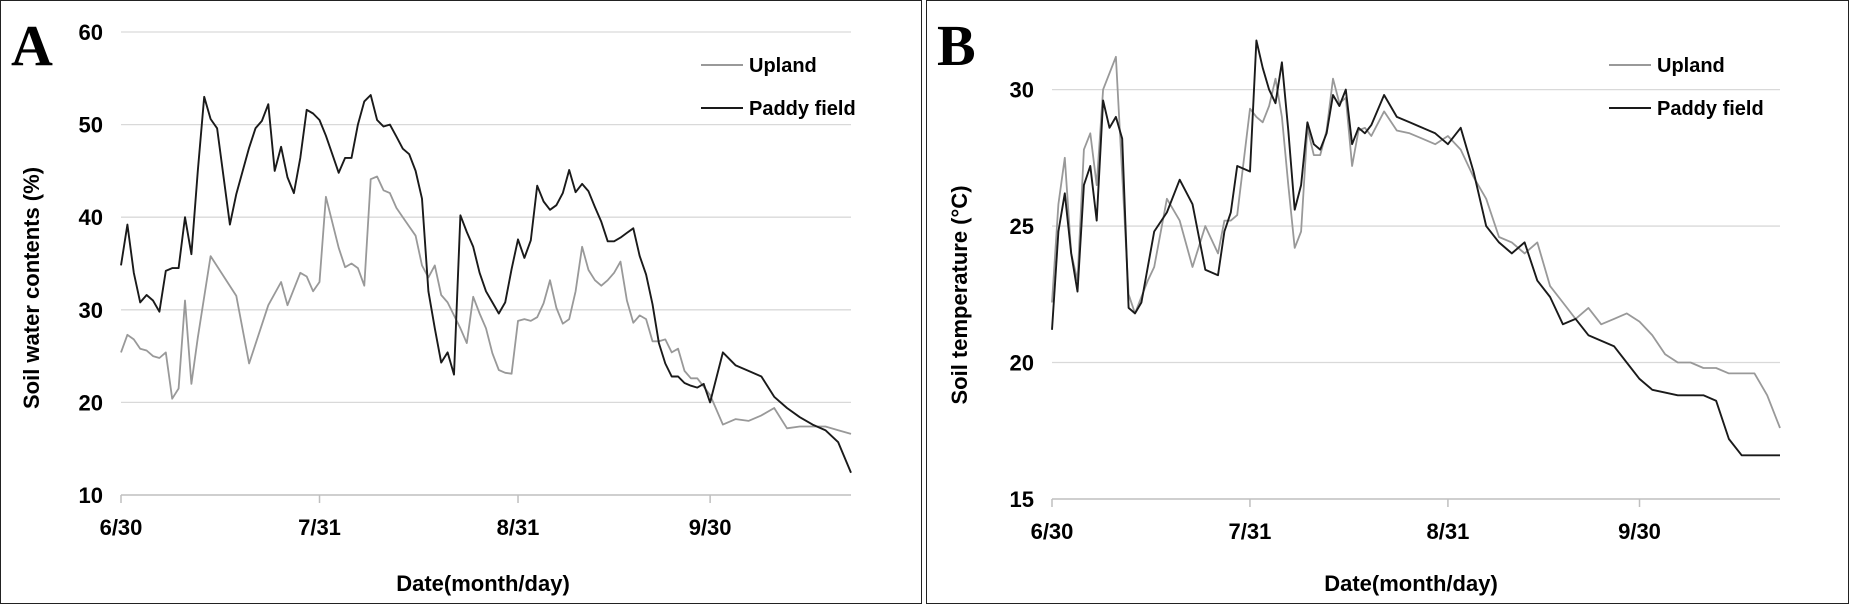 Image resolution: width=1849 pixels, height=605 pixels. What do you see at coordinates (778, 87) in the screenshot?
I see `legend-a: Upland Paddy field` at bounding box center [778, 87].